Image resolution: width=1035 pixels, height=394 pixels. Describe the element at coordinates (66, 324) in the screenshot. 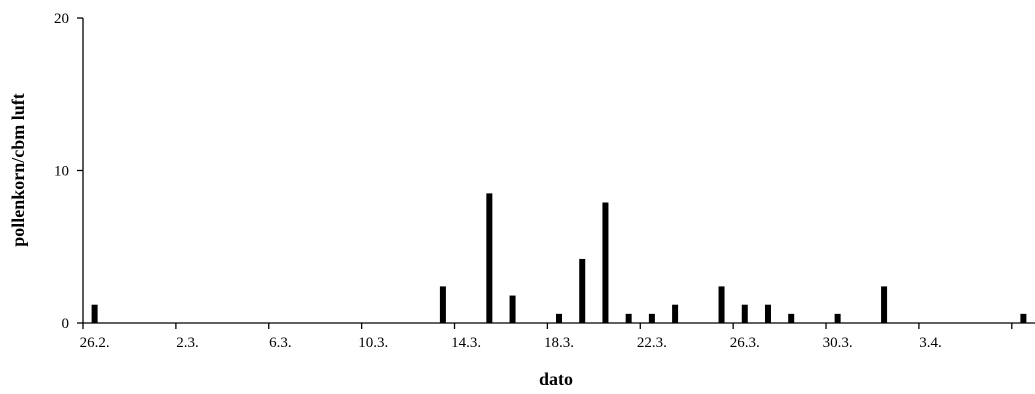

I see `y-tick-label: 0` at that location.